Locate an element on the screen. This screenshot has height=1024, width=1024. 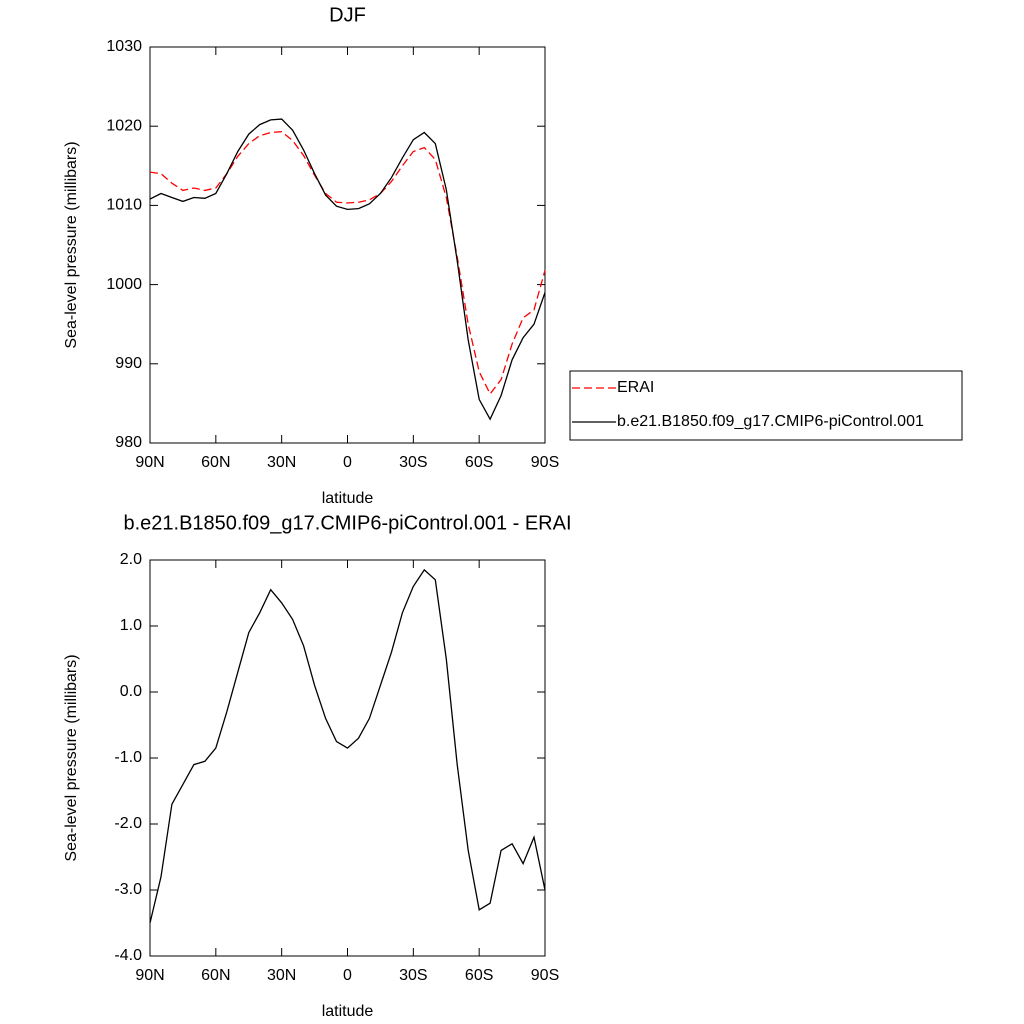
y-tick-label: -2.0 is located at coordinates (128, 823).